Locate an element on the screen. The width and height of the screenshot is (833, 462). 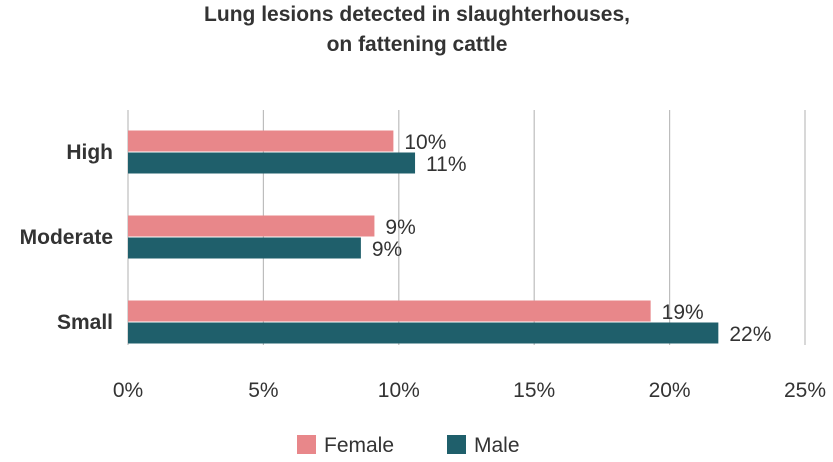
category-labels: High Moderate Small is located at coordinates (66, 237).